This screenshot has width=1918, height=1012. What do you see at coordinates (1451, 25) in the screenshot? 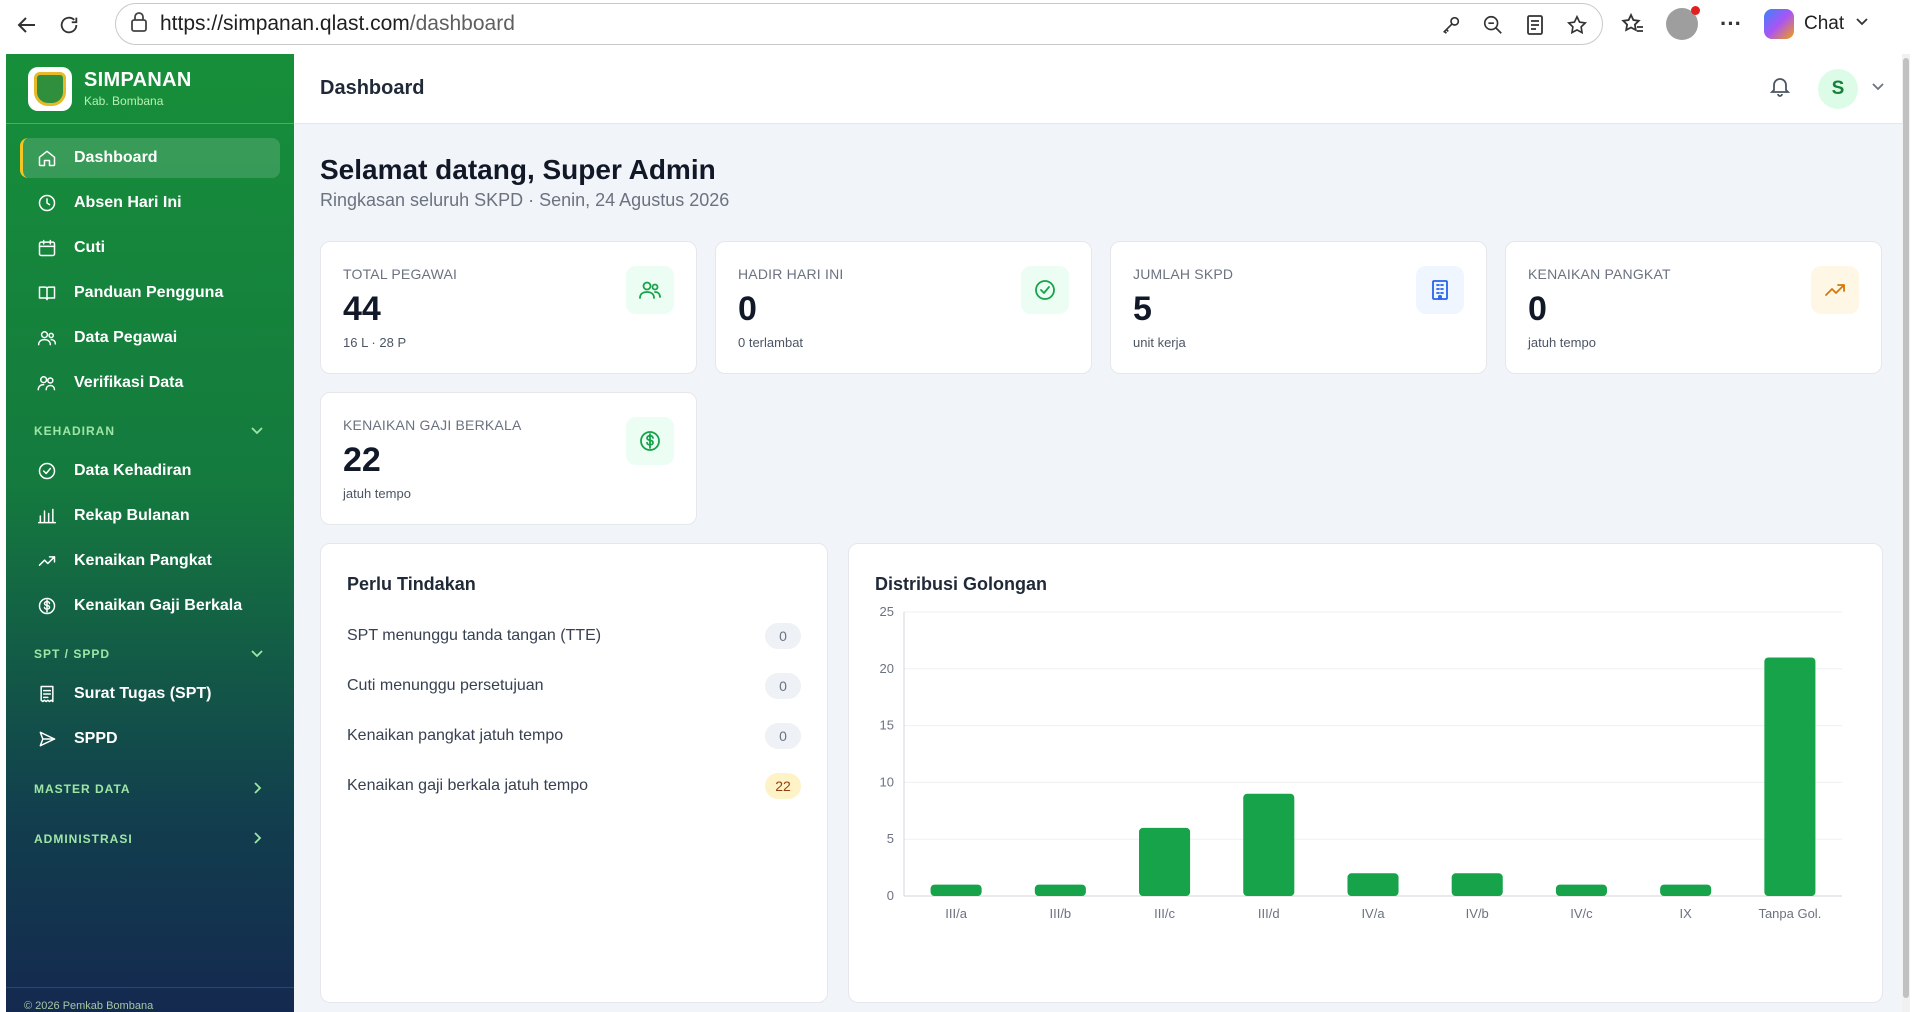
I see `key-icon` at bounding box center [1451, 25].